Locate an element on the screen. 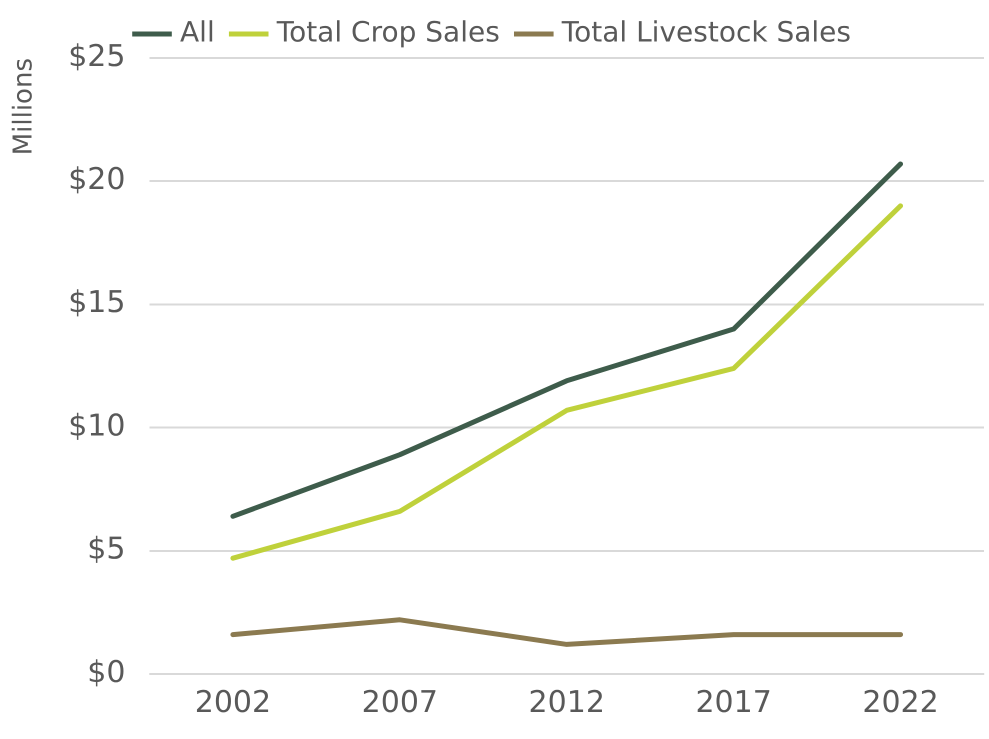 The width and height of the screenshot is (989, 739). x-tick-label: 2022 is located at coordinates (900, 702).